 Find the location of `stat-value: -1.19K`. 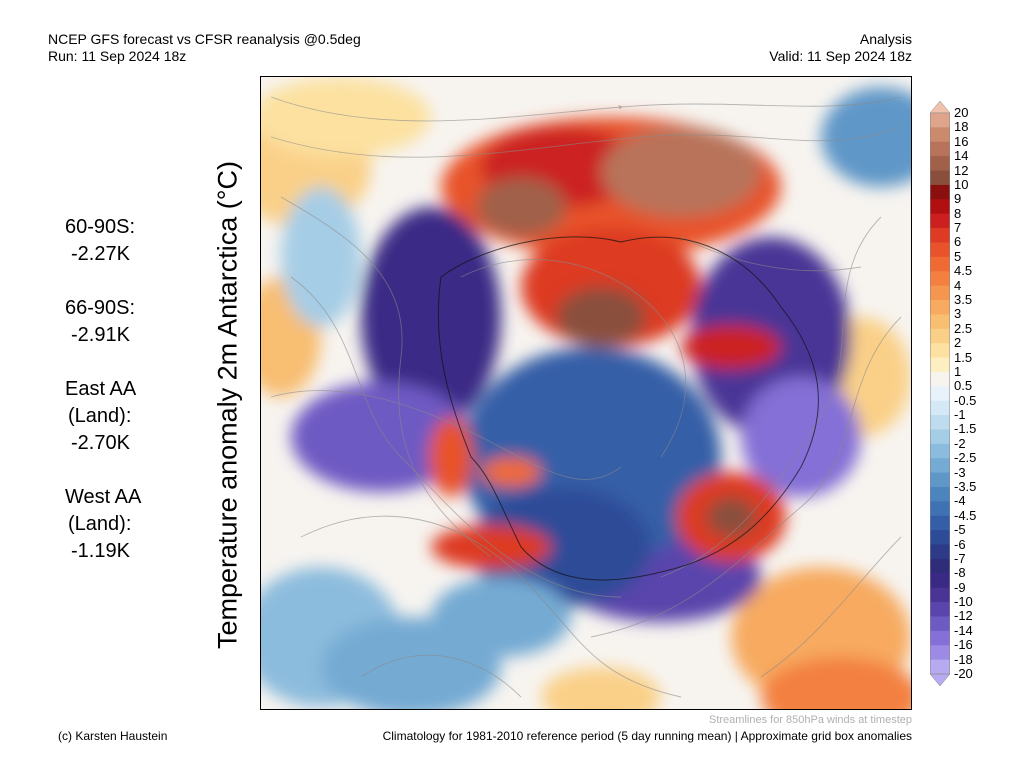

stat-value: -1.19K is located at coordinates (100, 551).